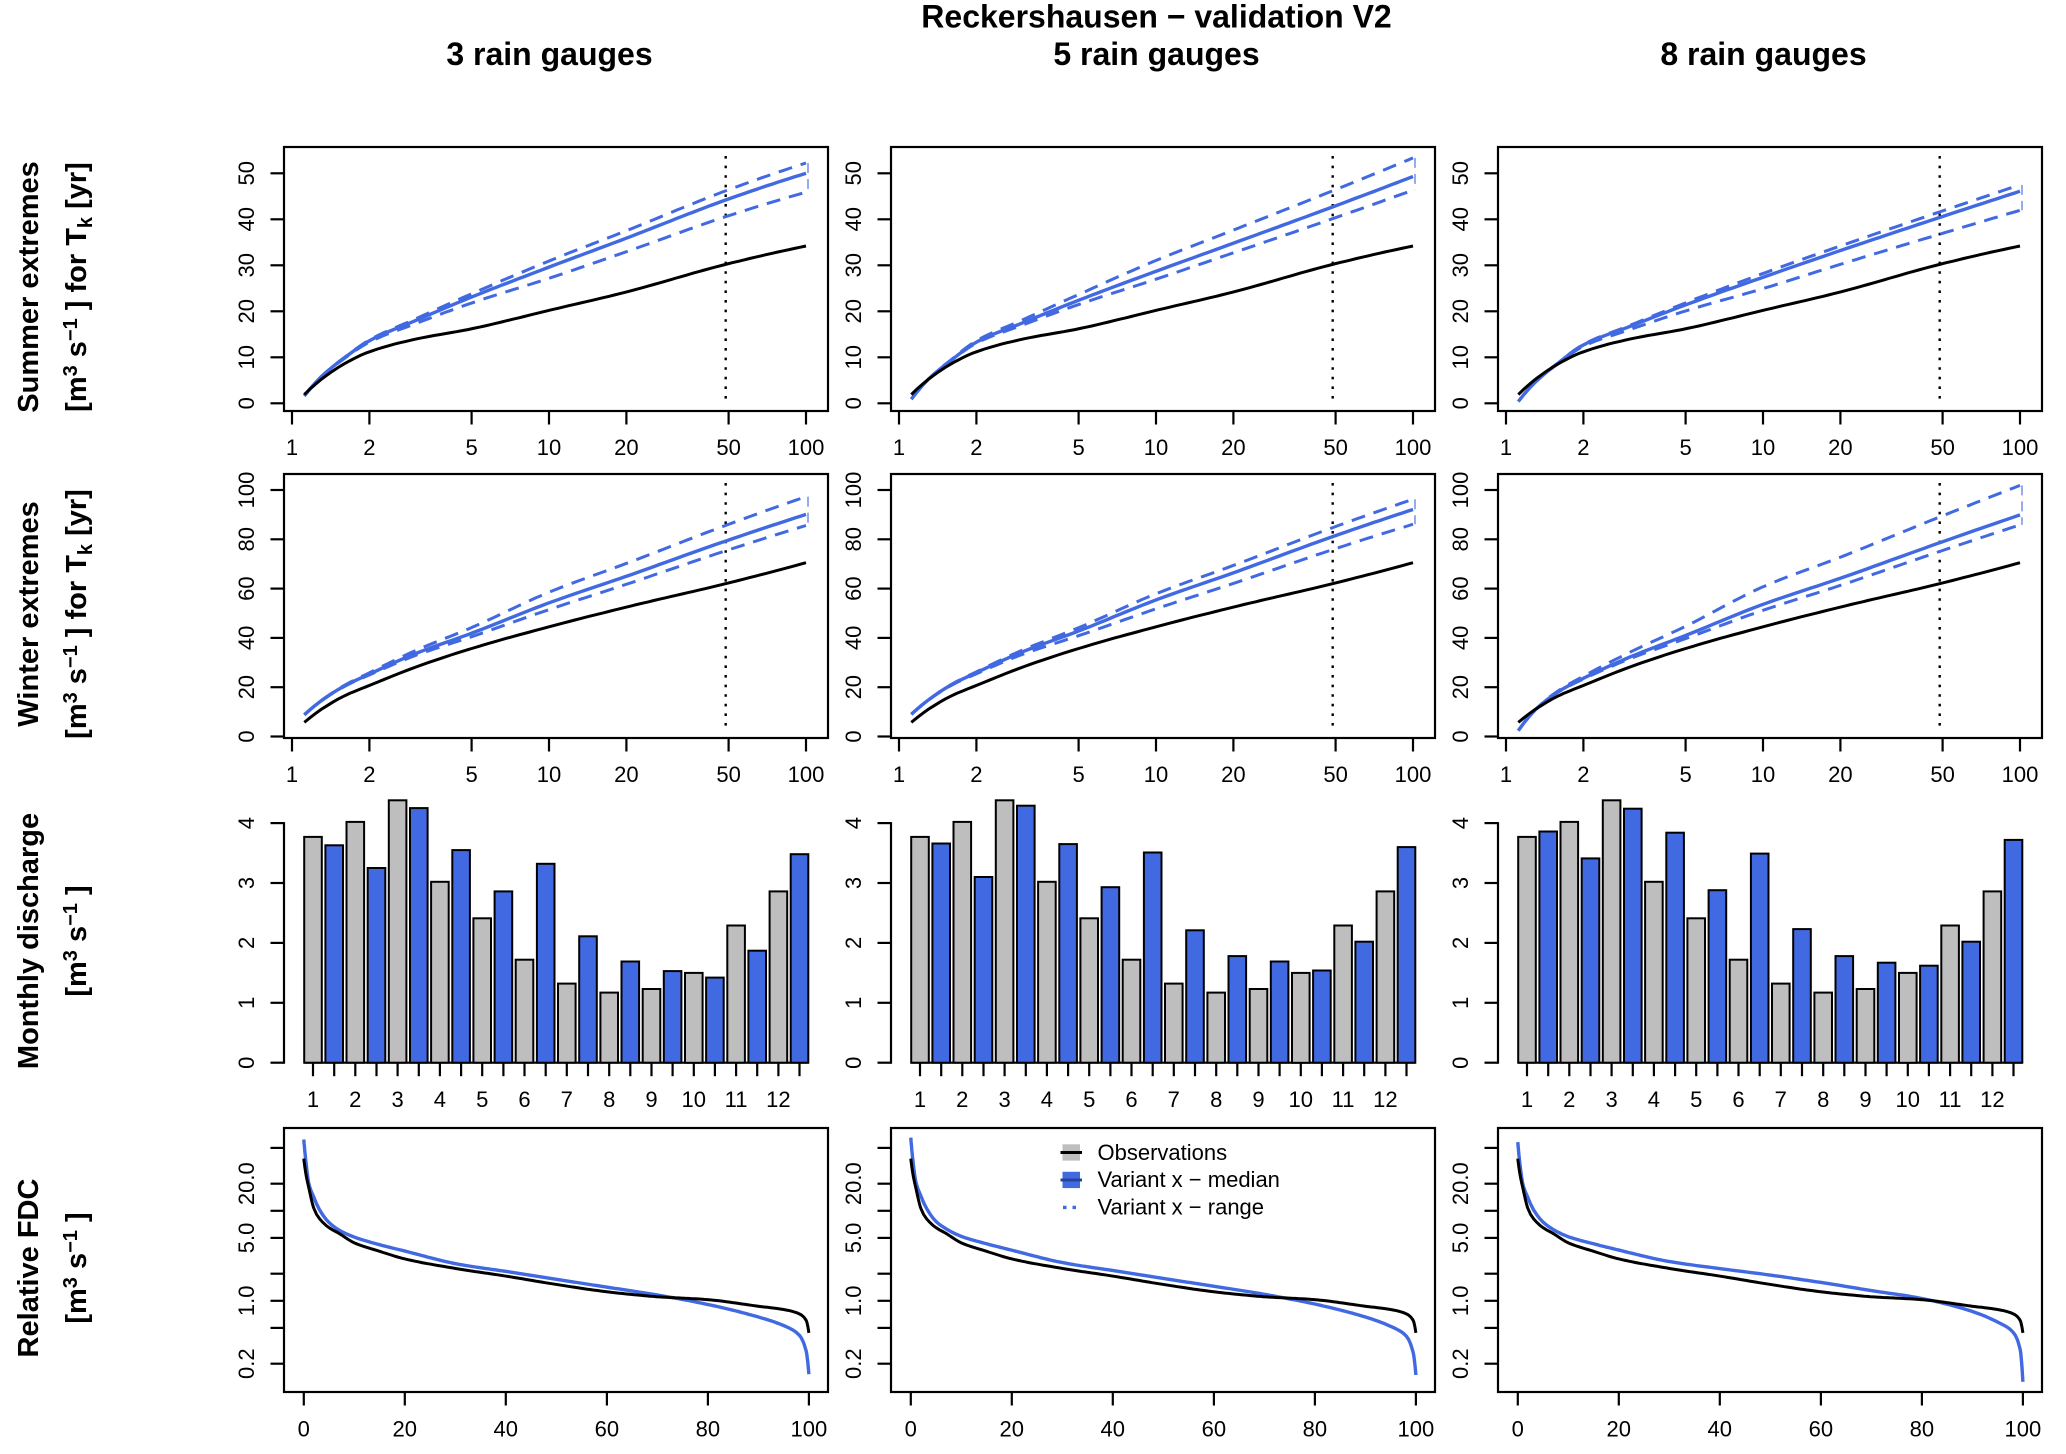 Image resolution: width=2066 pixels, height=1454 pixels. I want to click on svg-text: 9, so click(1258, 1099).